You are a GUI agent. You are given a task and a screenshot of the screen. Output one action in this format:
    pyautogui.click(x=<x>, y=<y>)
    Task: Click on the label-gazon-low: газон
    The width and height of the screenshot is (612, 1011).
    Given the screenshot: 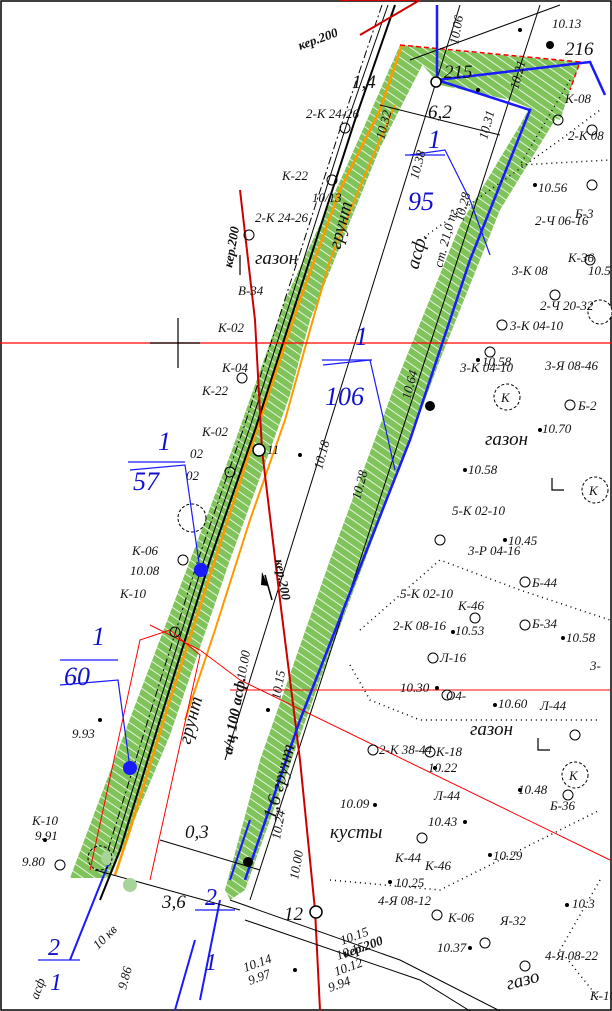 What is the action you would take?
    pyautogui.click(x=491, y=729)
    